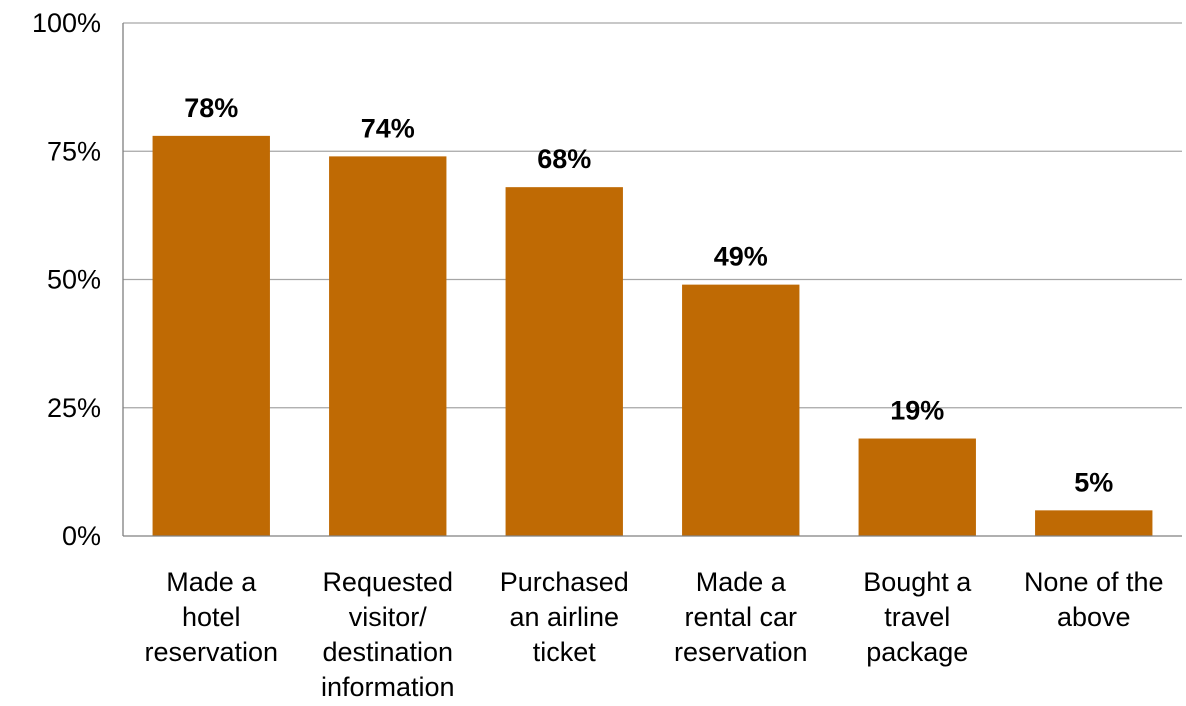  What do you see at coordinates (917, 411) in the screenshot?
I see `data-label: 19%` at bounding box center [917, 411].